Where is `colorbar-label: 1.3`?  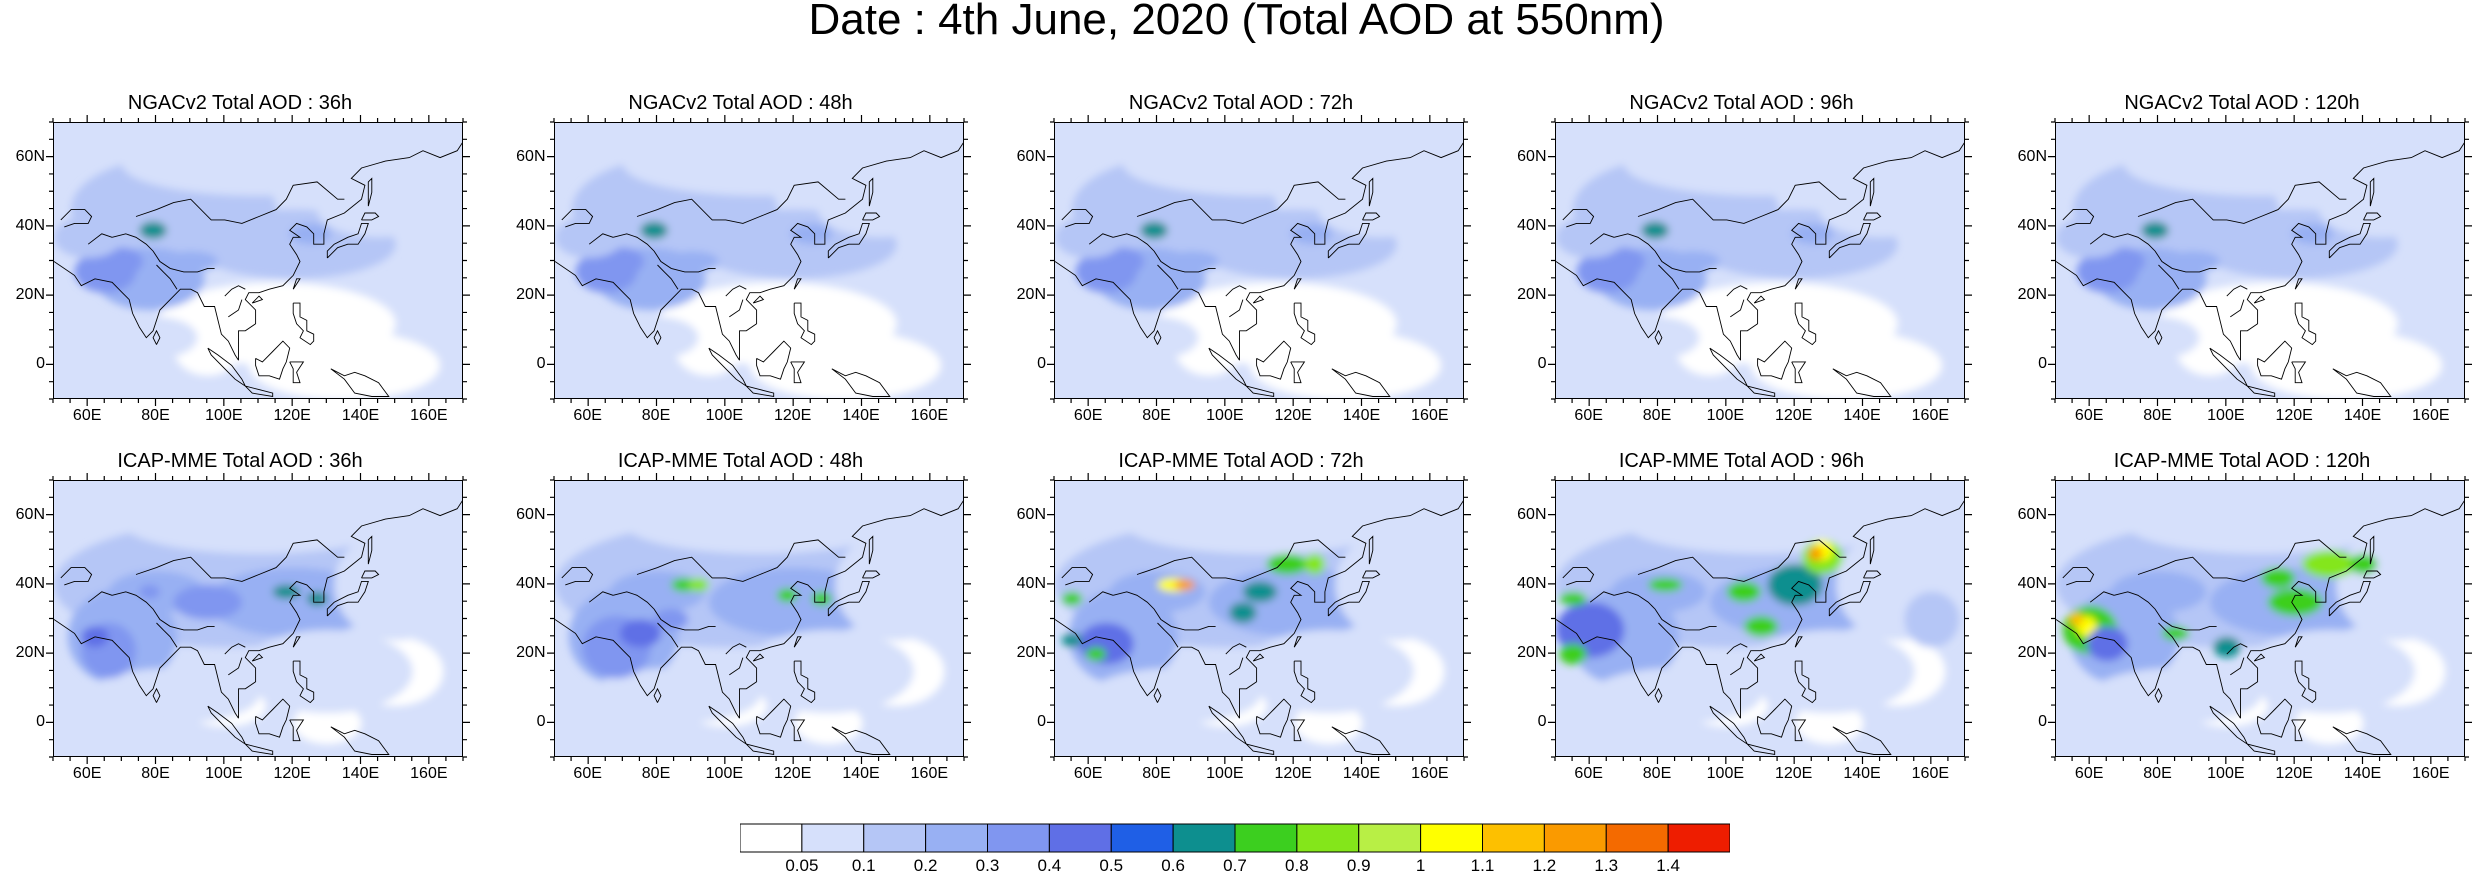
colorbar-label: 1.3 is located at coordinates (1606, 865).